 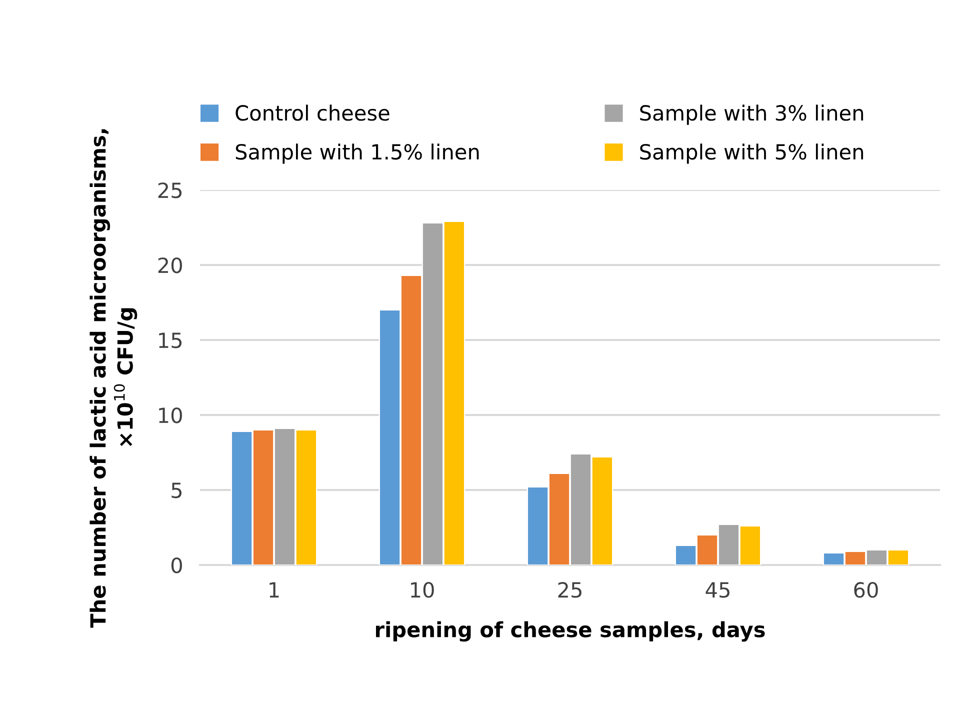 What do you see at coordinates (313, 112) in the screenshot?
I see `legend-label: Control cheese` at bounding box center [313, 112].